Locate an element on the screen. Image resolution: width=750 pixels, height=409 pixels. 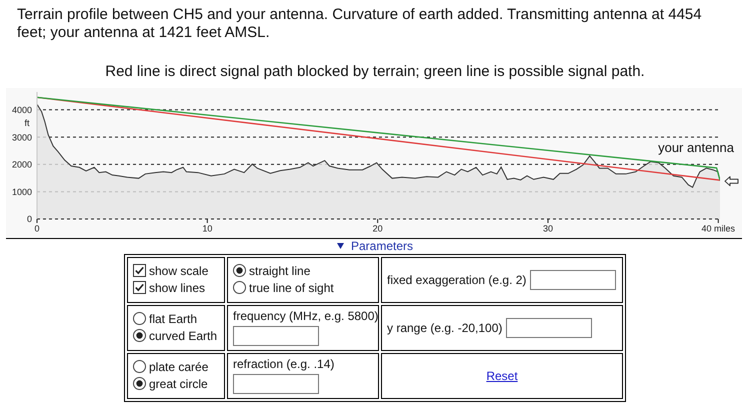
text: true line of sight is located at coordinates (291, 288).